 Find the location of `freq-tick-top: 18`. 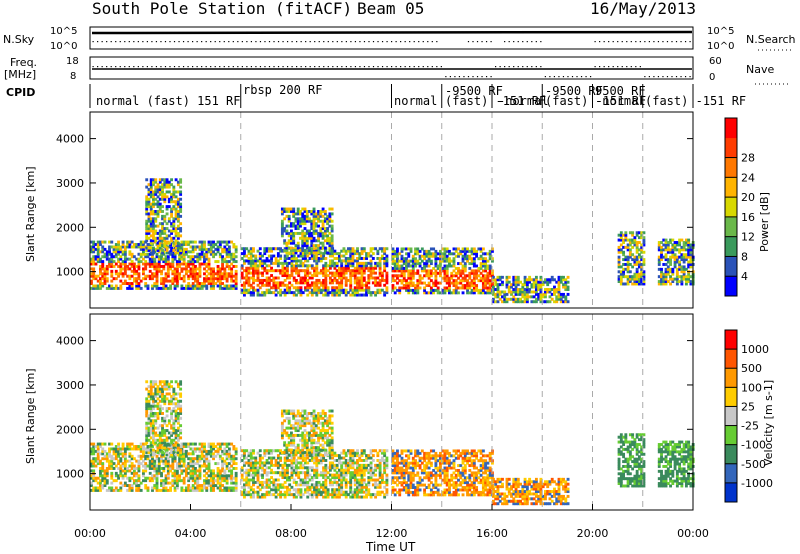

freq-tick-top: 18 is located at coordinates (72, 61).